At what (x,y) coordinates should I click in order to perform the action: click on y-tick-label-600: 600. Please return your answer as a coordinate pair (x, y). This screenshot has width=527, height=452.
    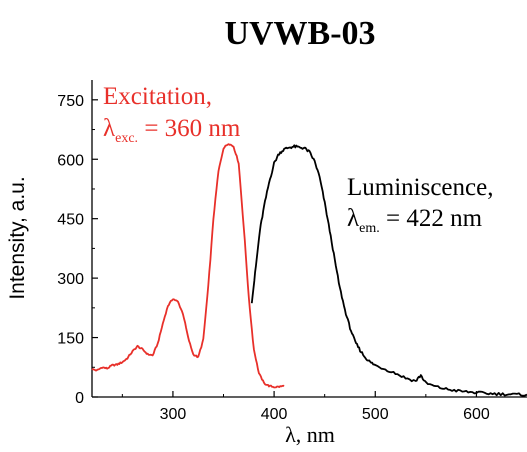
    Looking at the image, I should click on (70, 160).